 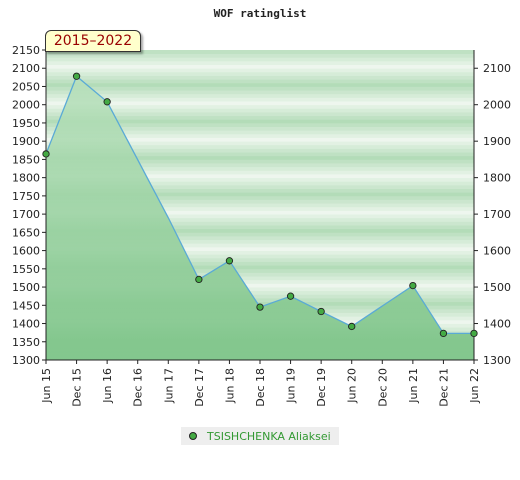 I want to click on y-tick-label-right: 1600, so click(x=497, y=251).